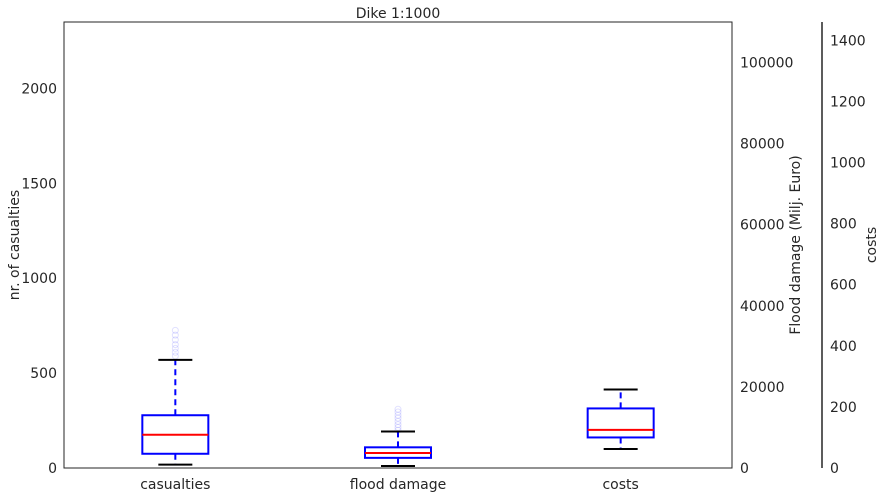 The height and width of the screenshot is (497, 884). What do you see at coordinates (796, 244) in the screenshot?
I see `right-axis-label-flood-damage: Flood damage (Milj. Euro)` at bounding box center [796, 244].